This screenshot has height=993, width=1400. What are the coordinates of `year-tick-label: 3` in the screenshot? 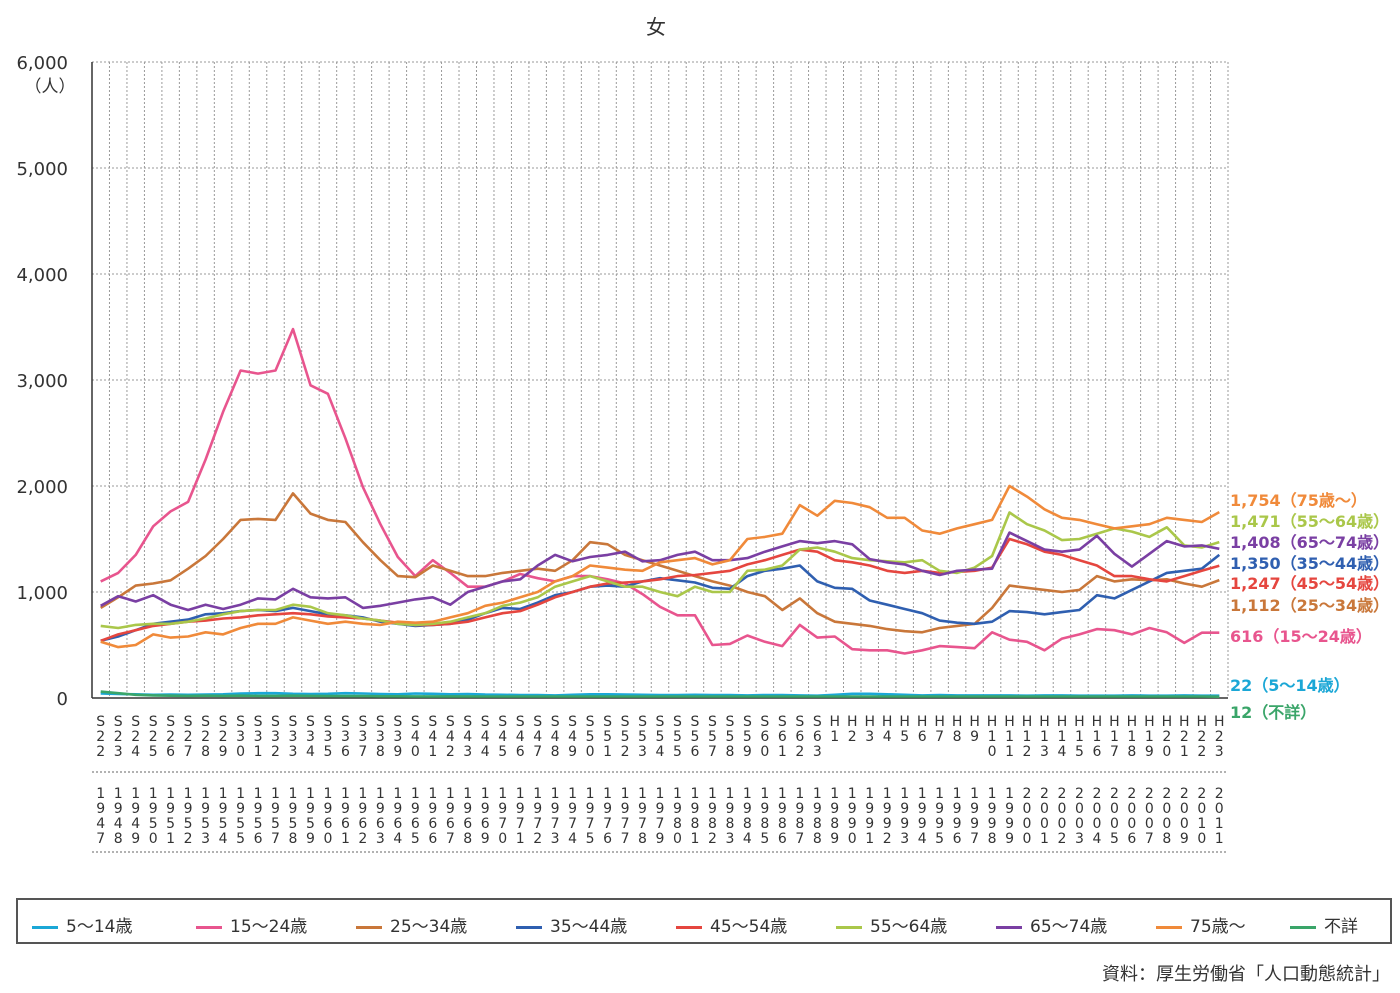 It's located at (205, 839).